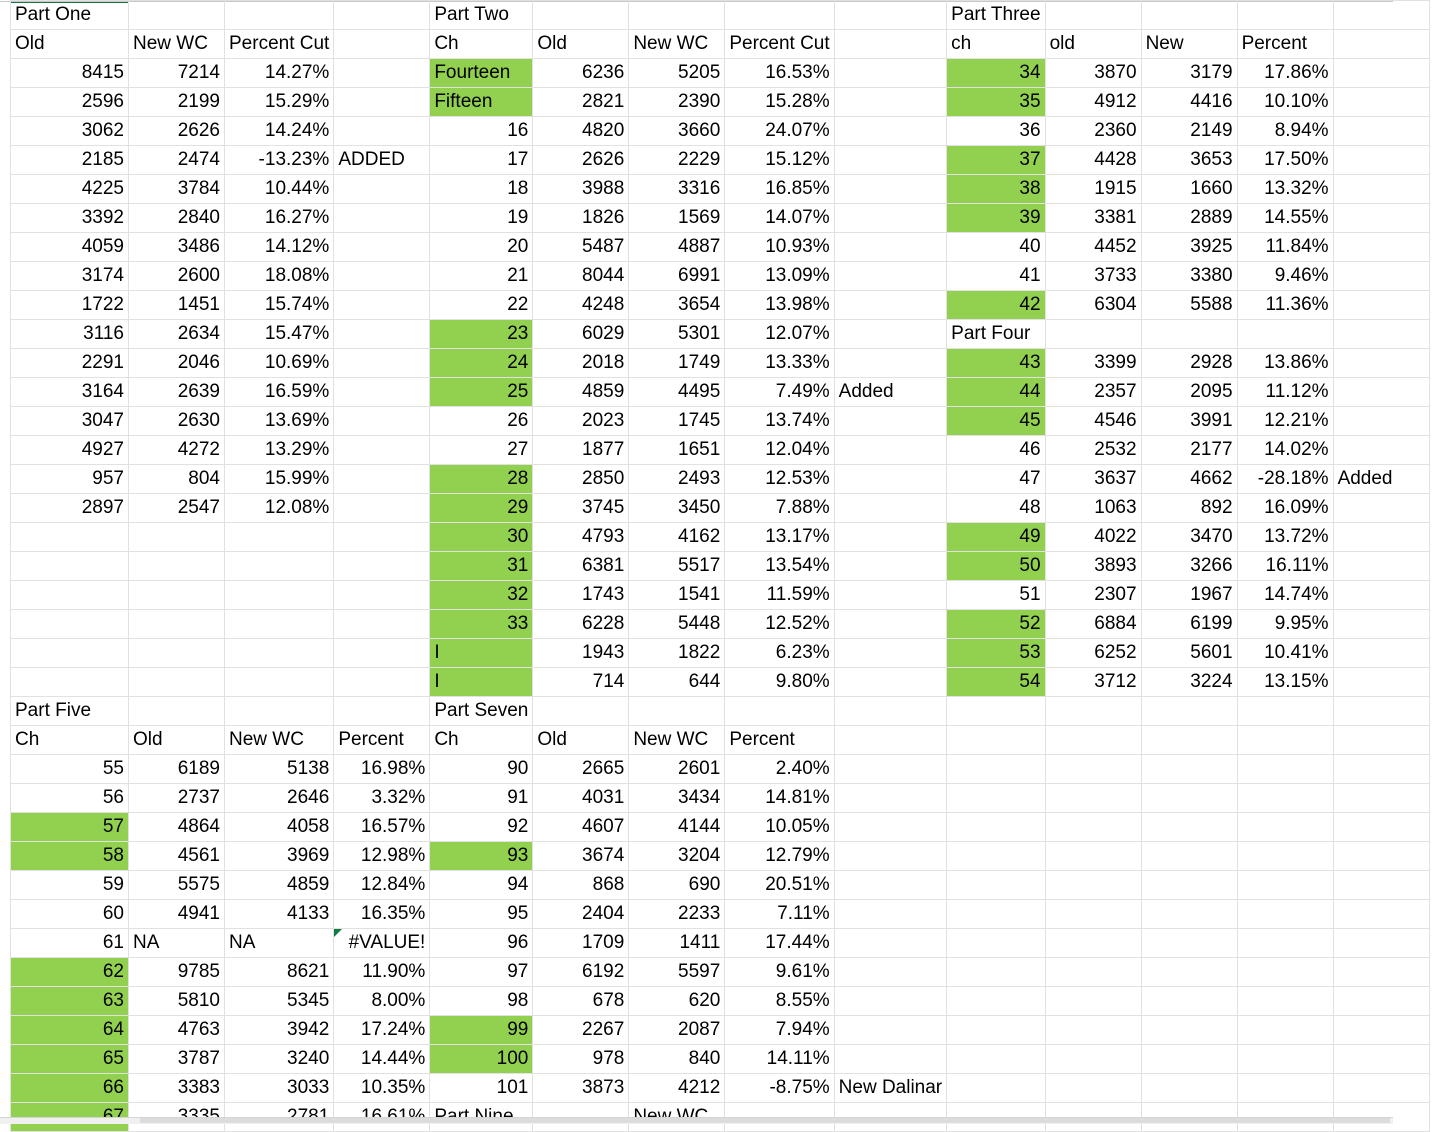 The image size is (1439, 1132). Describe the element at coordinates (176, 1088) in the screenshot. I see `sheet-cell: 3383` at that location.